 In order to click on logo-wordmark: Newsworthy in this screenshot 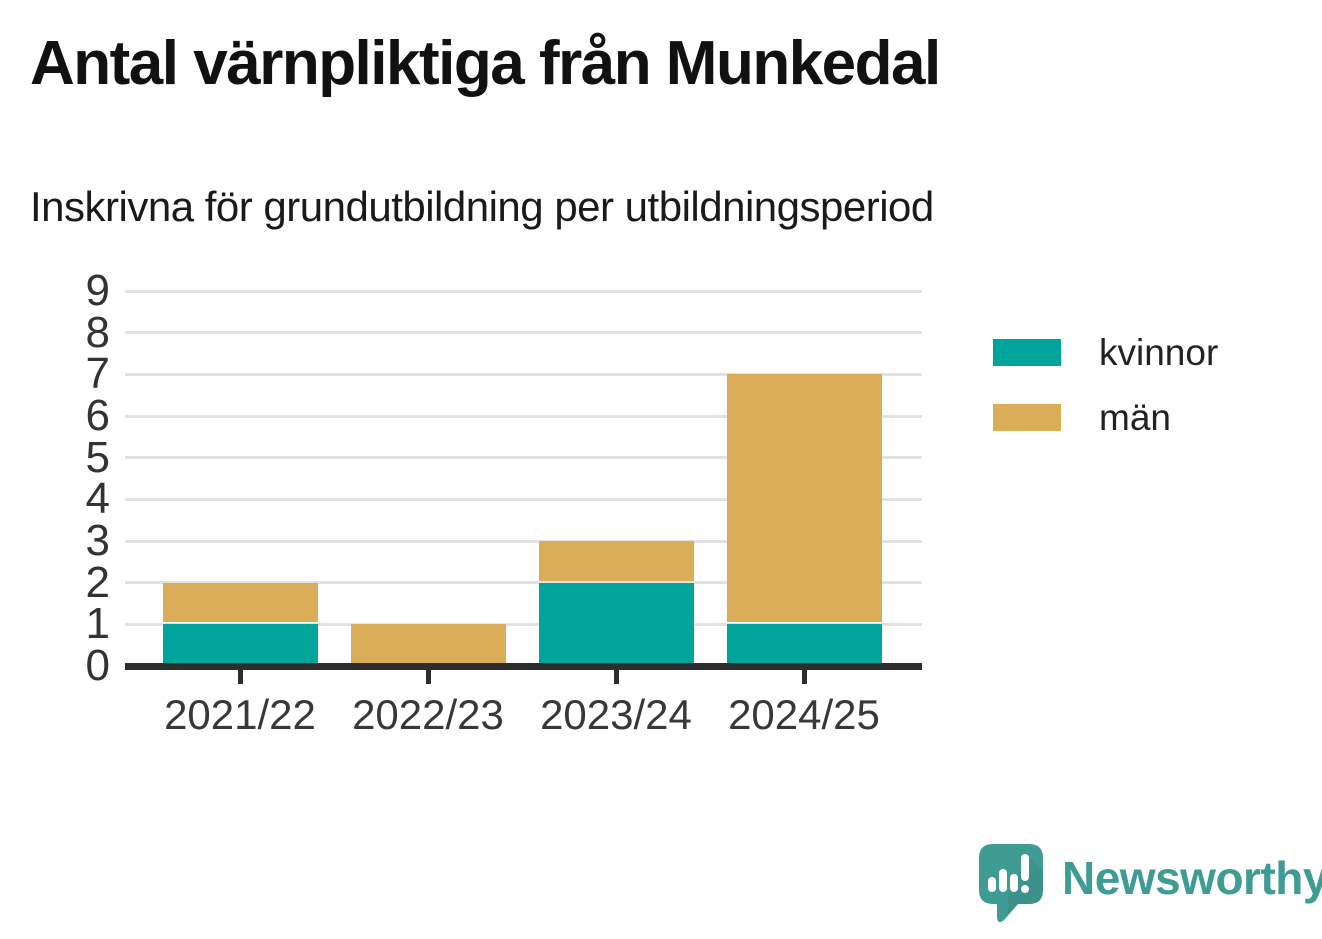, I will do `click(1192, 878)`.